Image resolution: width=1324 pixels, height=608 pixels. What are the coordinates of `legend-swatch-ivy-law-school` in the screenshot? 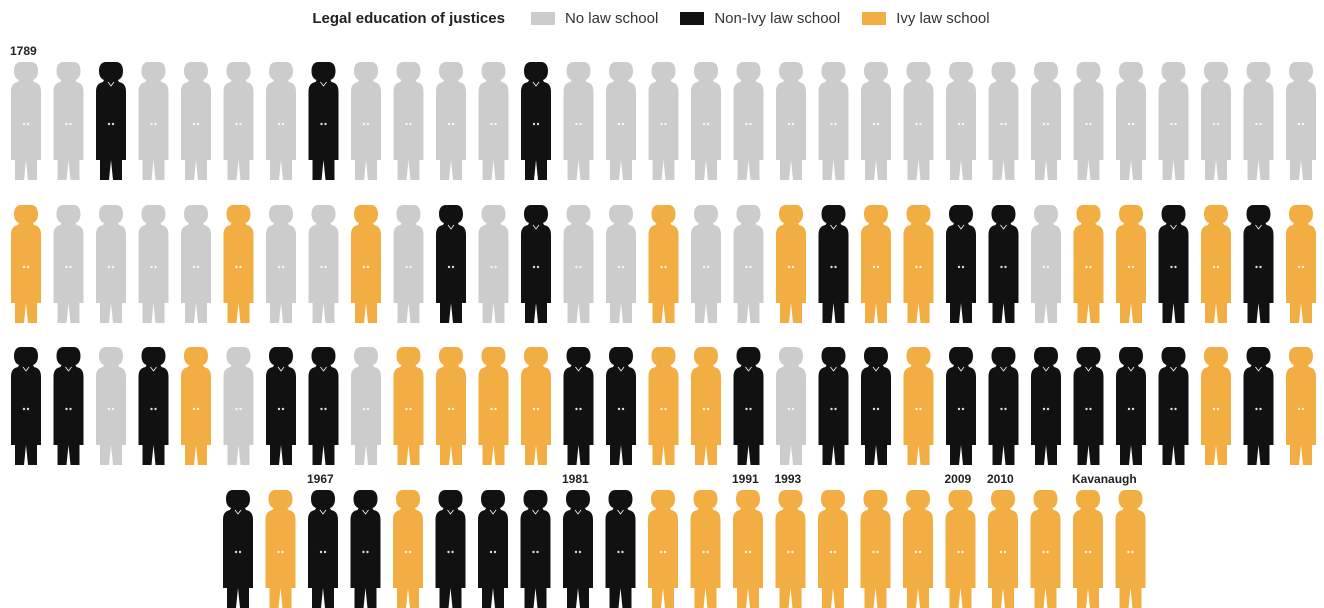 It's located at (874, 18).